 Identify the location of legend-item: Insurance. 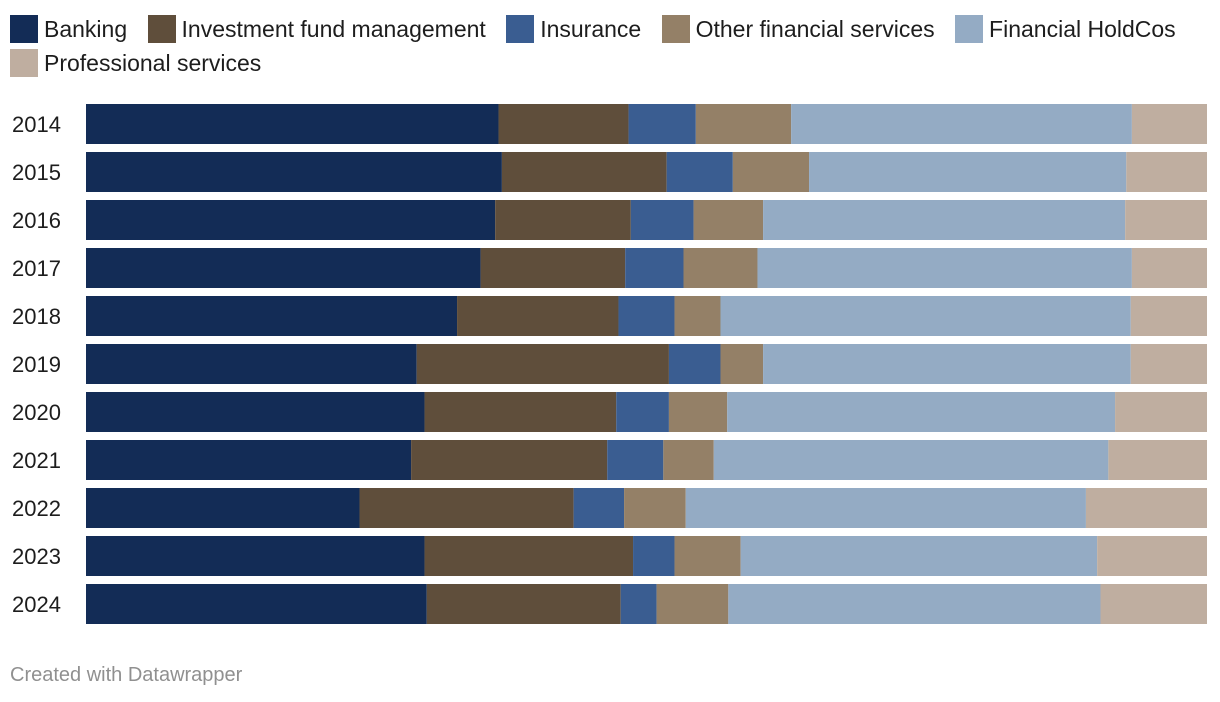
(574, 29).